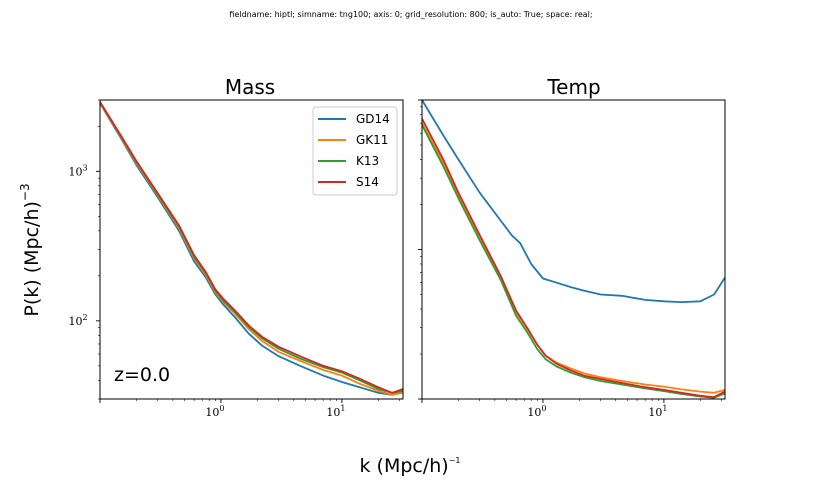 The height and width of the screenshot is (500, 825). I want to click on x-axis-label: k (Mpc/h)−1, so click(409, 466).